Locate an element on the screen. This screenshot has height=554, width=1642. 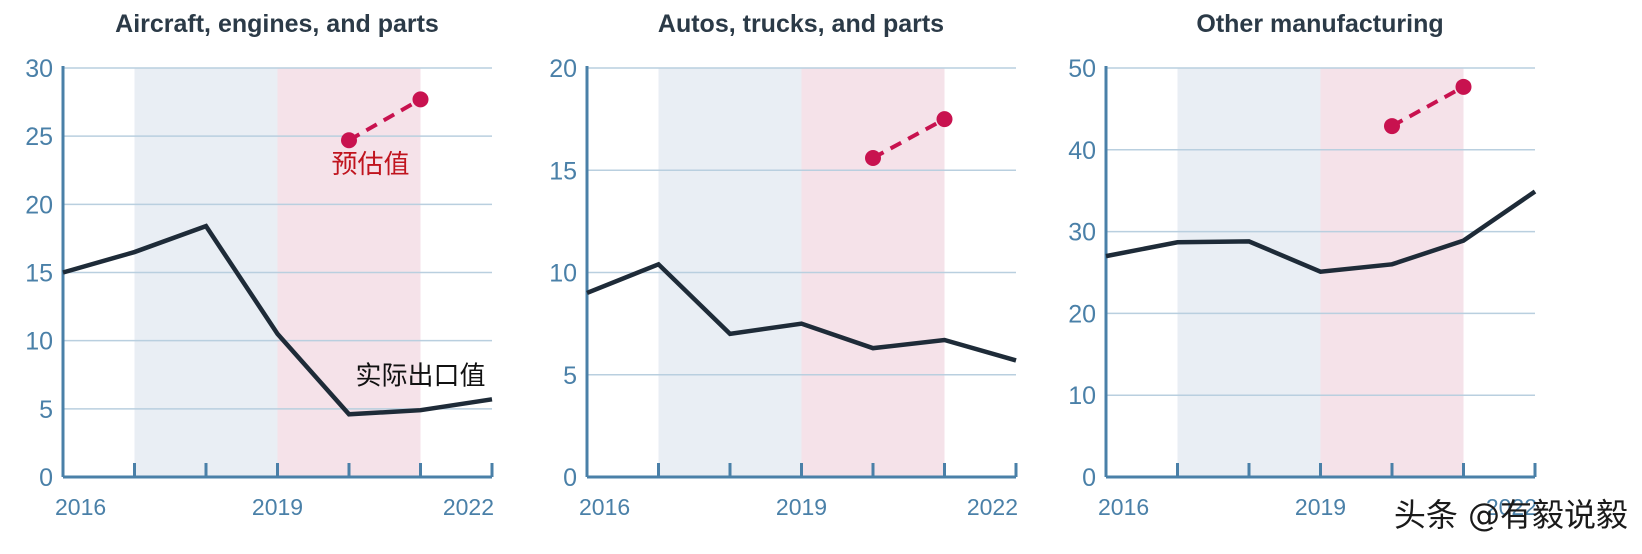
annotation-aircraft-1: 实际出口值 is located at coordinates (420, 376).